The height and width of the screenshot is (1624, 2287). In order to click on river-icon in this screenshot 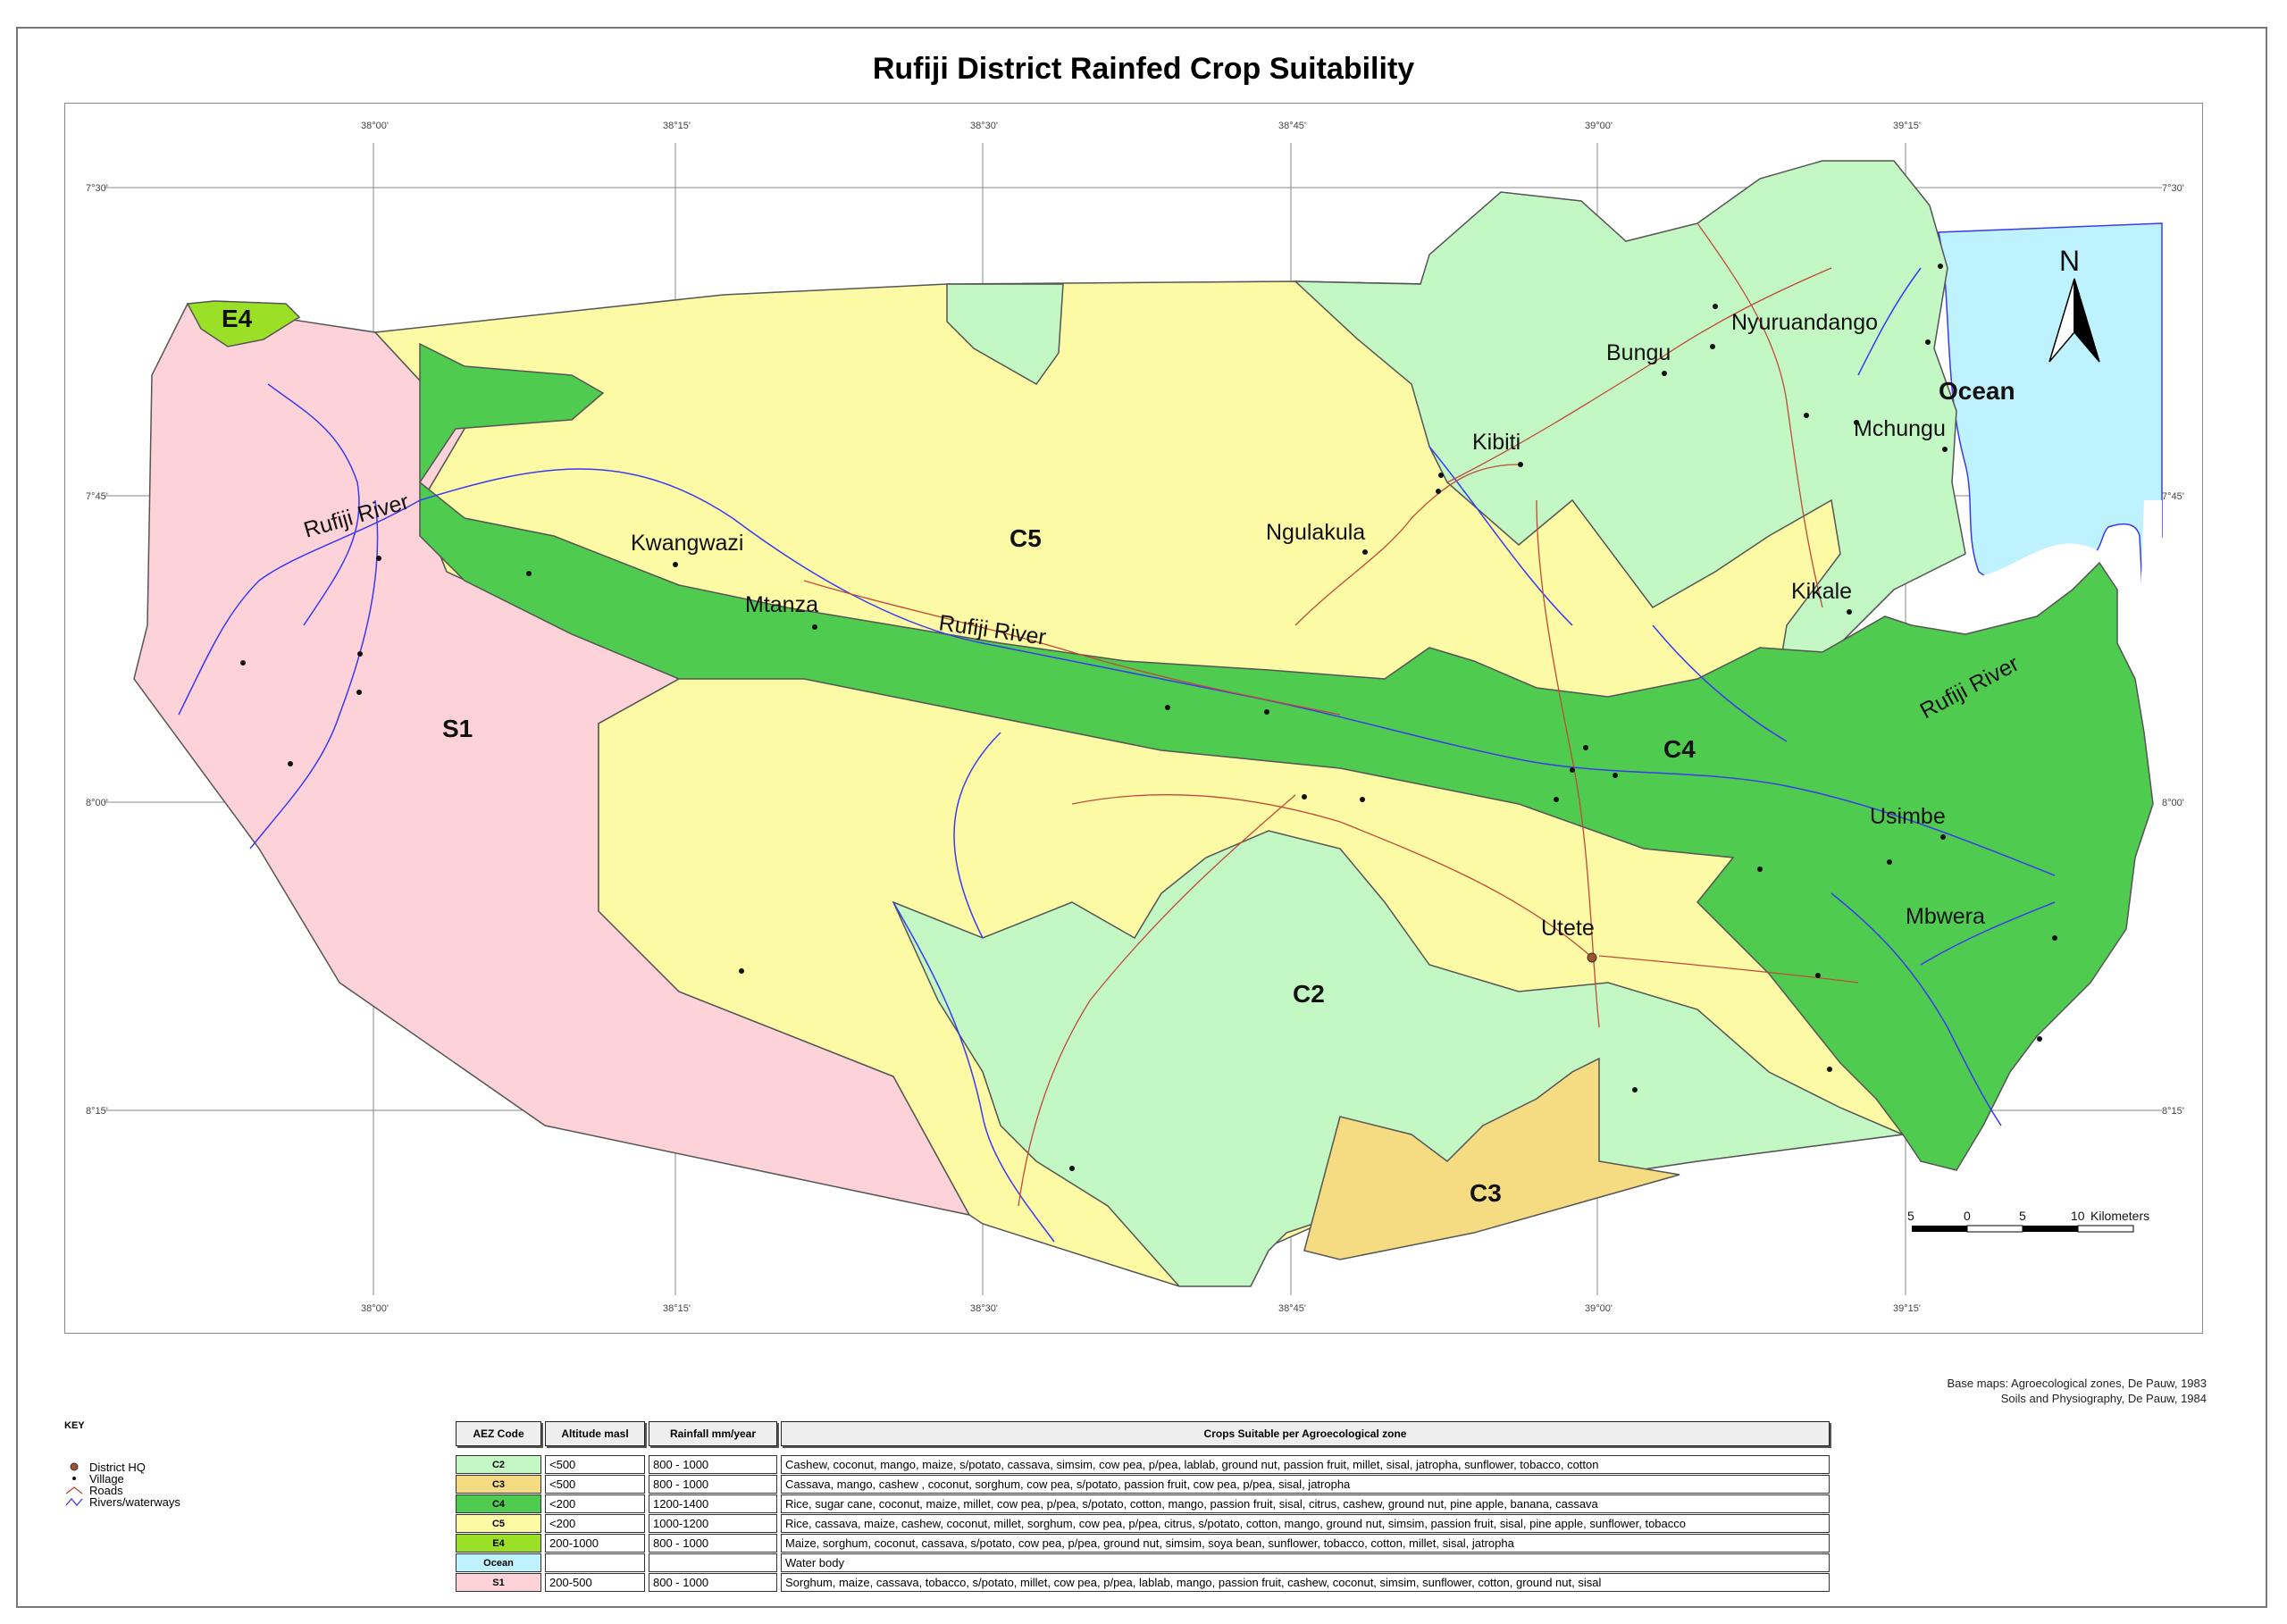, I will do `click(74, 1502)`.